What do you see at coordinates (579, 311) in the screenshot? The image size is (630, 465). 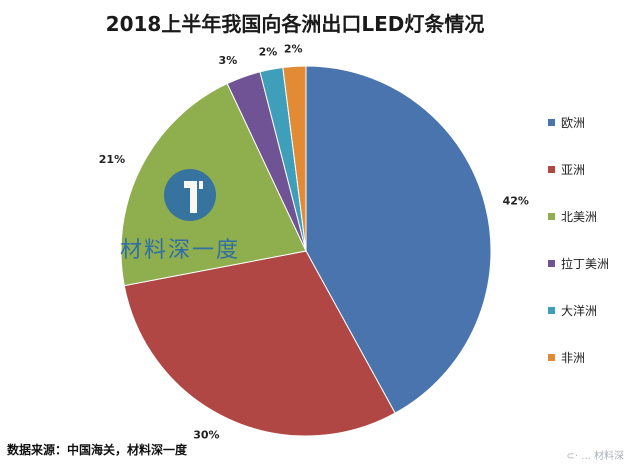 I see `legend-label: 大洋洲` at bounding box center [579, 311].